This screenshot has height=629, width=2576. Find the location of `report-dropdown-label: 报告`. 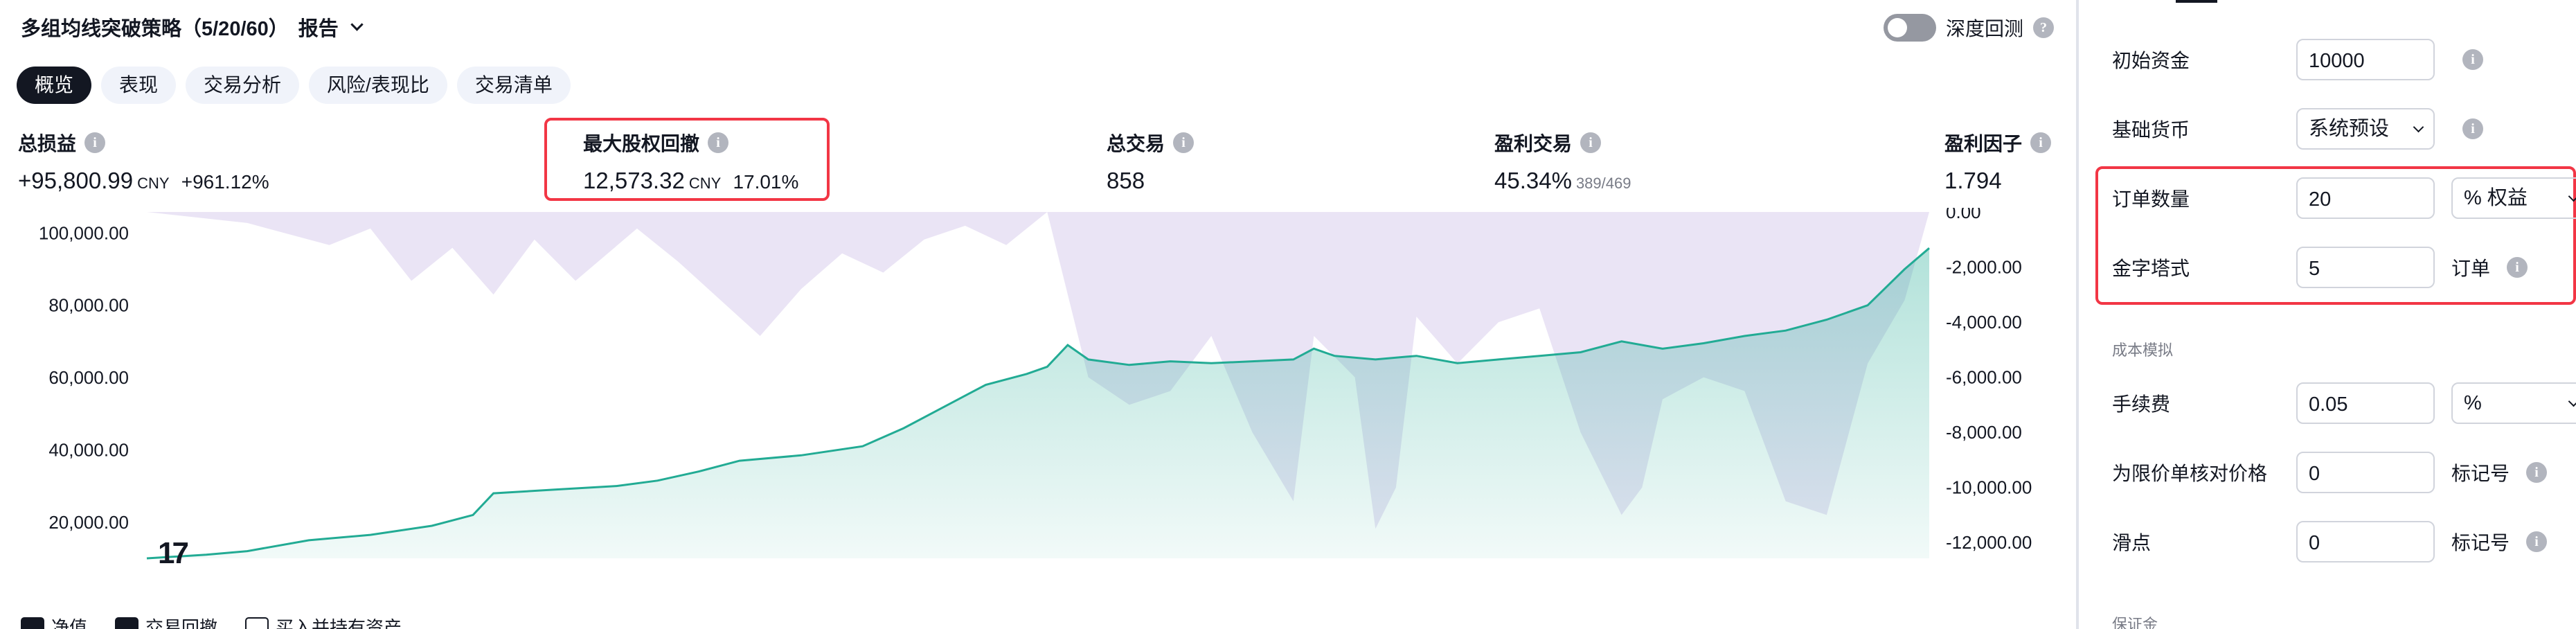

report-dropdown-label: 报告 is located at coordinates (318, 29).